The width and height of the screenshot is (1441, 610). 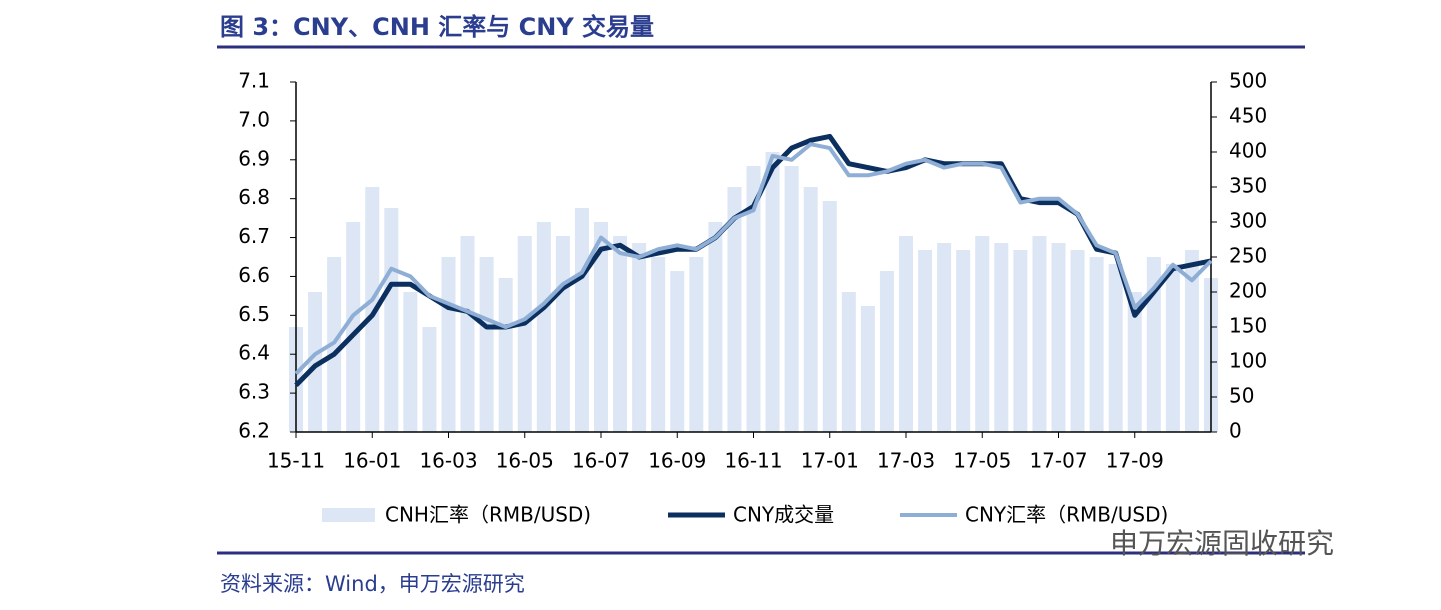 I want to click on legend-label: CNY汇率（RMB/USD), so click(x=1066, y=515).